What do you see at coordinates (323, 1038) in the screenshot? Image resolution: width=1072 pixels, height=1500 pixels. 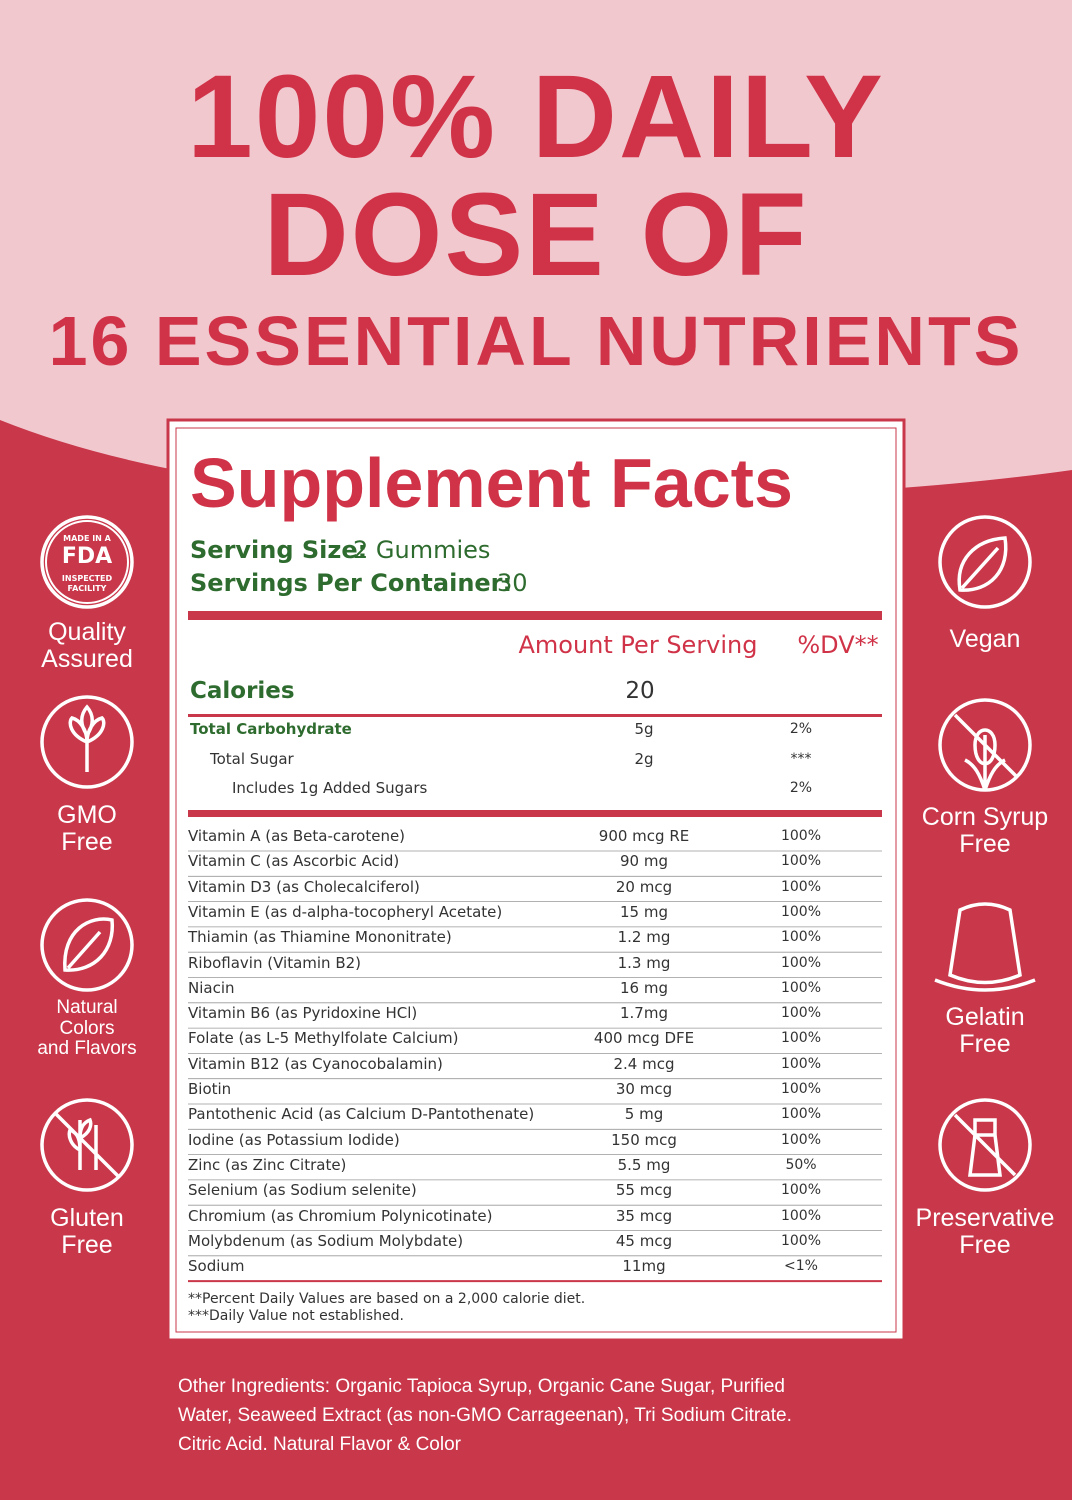 I see `nutrient-name: Folate (as L-5 Methylfolate Calcium)` at bounding box center [323, 1038].